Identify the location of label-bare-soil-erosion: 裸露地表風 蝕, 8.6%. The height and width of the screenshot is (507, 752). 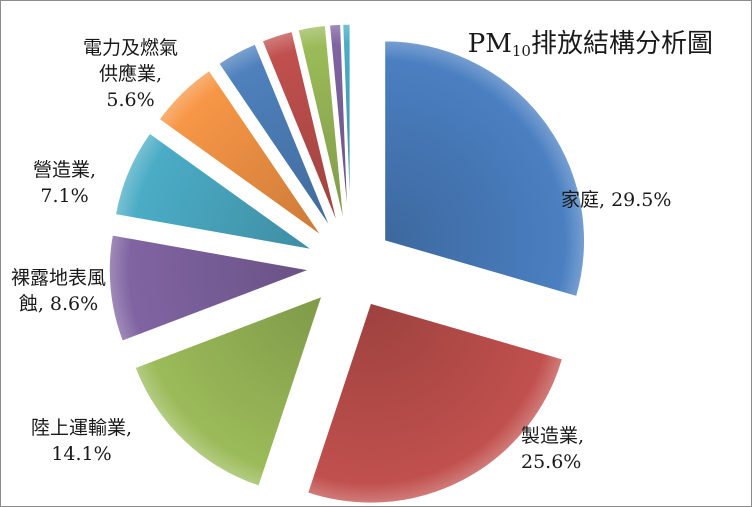
(58, 291).